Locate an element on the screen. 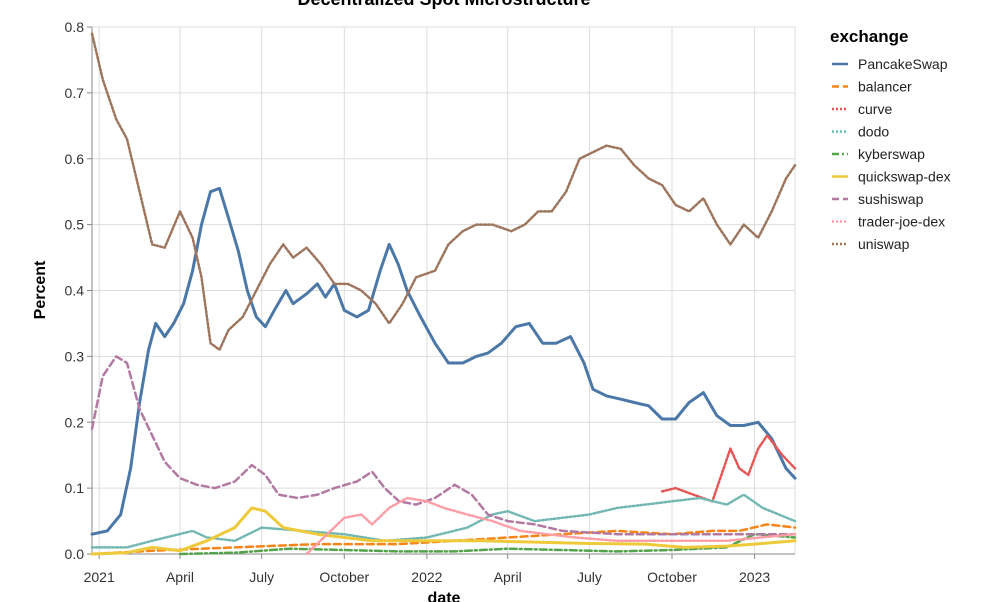 This screenshot has width=996, height=602. y-axis-title: Percent is located at coordinates (40, 289).